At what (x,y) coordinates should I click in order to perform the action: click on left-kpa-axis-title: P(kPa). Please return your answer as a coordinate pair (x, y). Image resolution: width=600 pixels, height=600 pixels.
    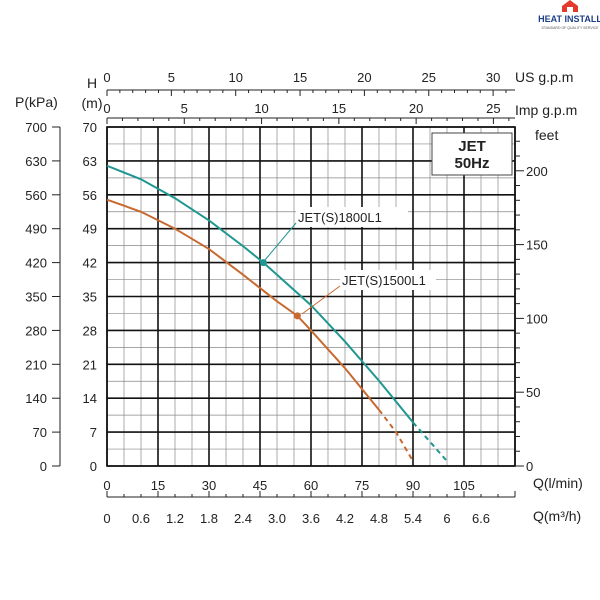
    Looking at the image, I should click on (36, 102).